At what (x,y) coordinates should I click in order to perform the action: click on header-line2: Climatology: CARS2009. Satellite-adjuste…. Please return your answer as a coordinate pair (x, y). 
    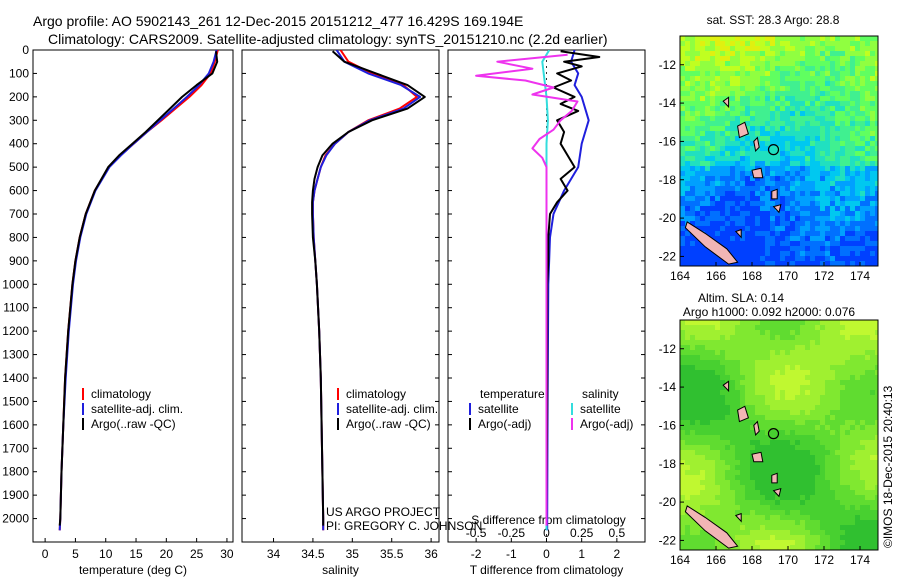
    Looking at the image, I should click on (328, 39).